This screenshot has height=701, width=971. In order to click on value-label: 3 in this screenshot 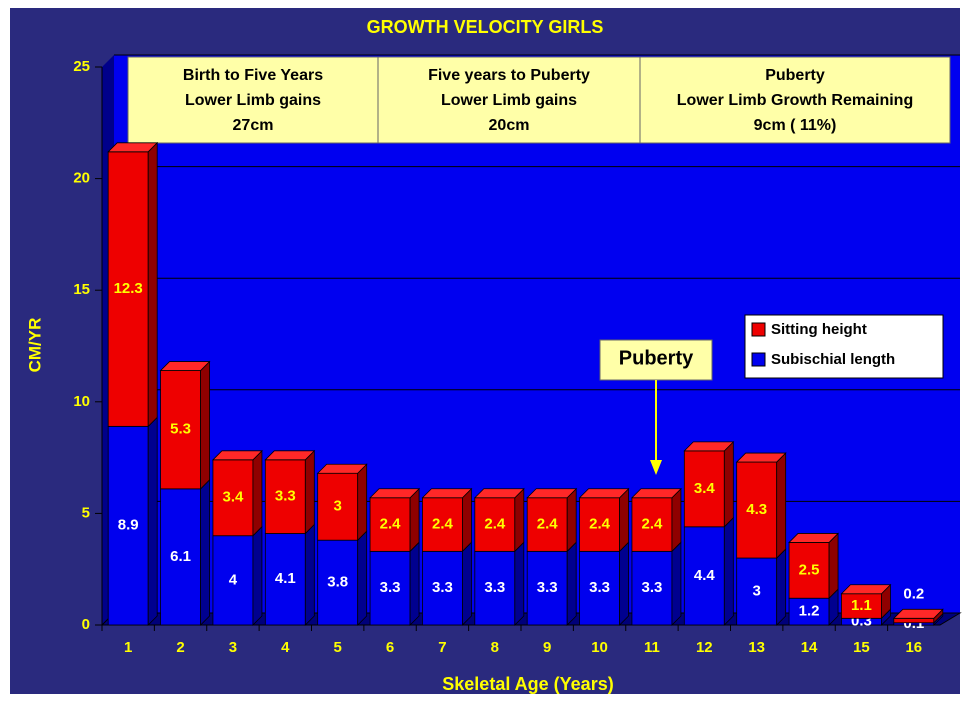, I will do `click(338, 506)`.